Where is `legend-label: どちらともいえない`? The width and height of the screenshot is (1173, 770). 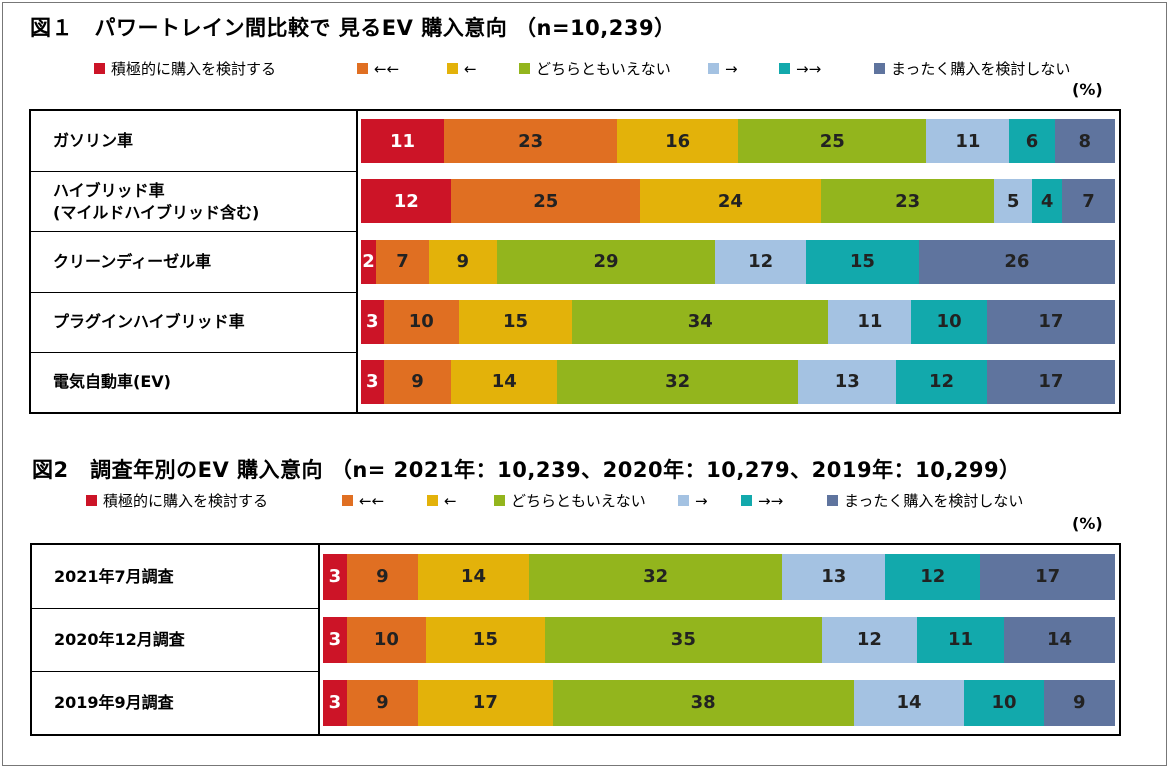
legend-label: どちらともいえない is located at coordinates (603, 69).